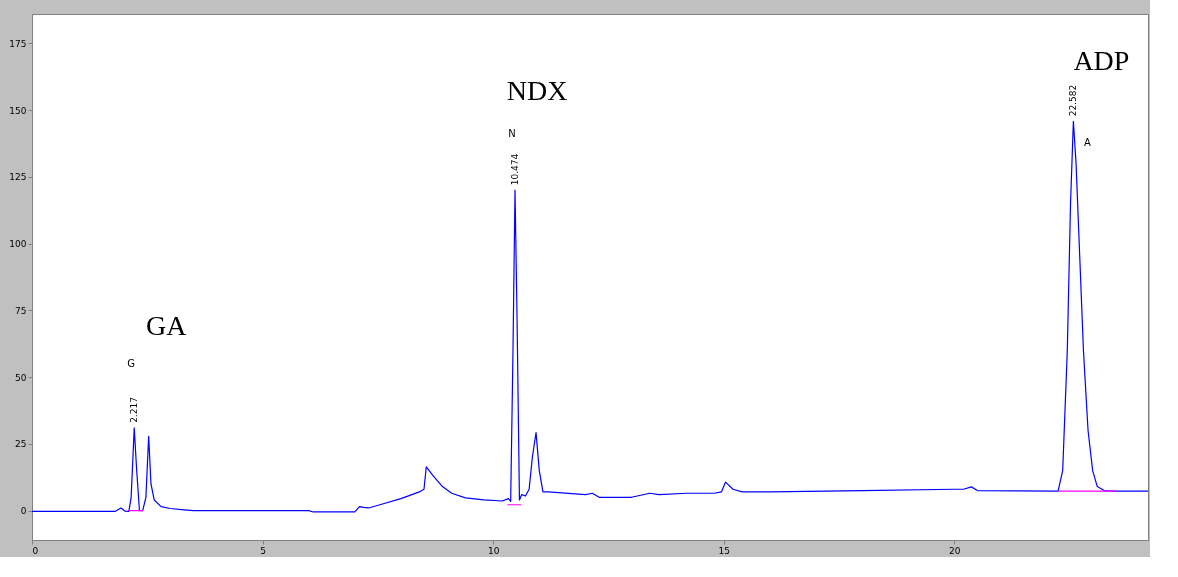 This screenshot has width=1178, height=577. I want to click on annotation: 10.474, so click(515, 169).